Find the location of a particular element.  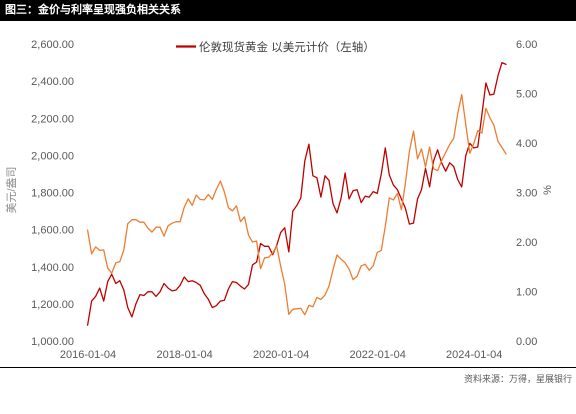

x-tick-label: 2016-01-04 is located at coordinates (88, 355).